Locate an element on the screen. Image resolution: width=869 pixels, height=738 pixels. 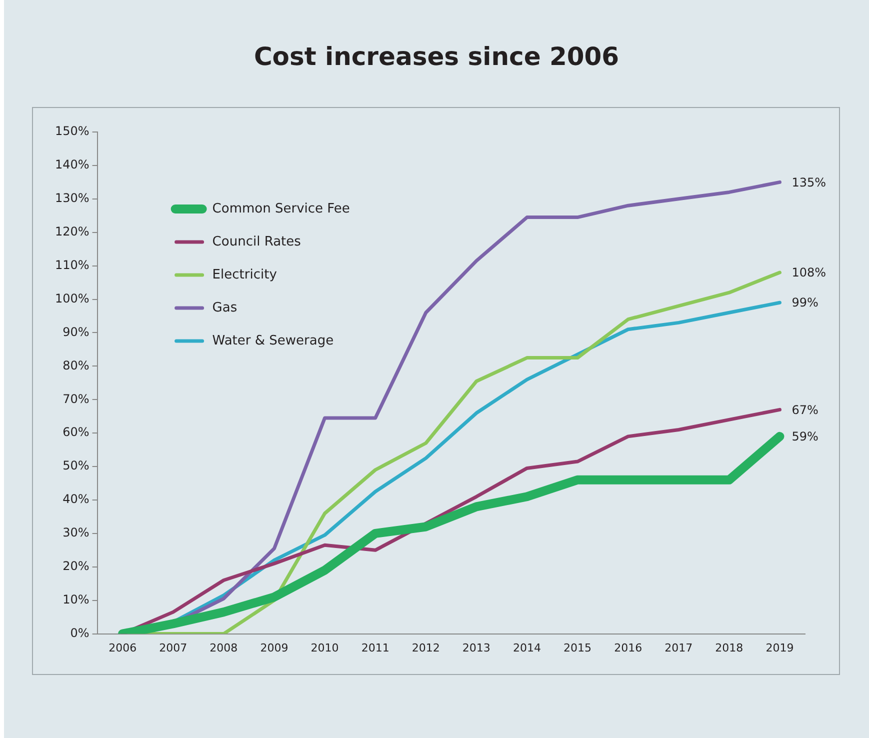
x-tick-label: 2009 is located at coordinates (274, 647).